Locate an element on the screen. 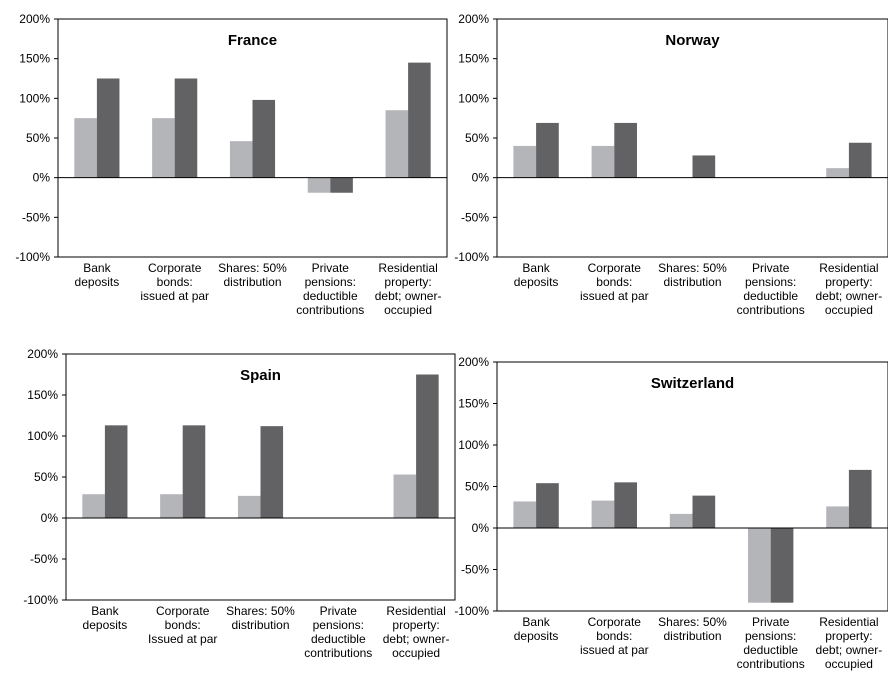 The width and height of the screenshot is (888, 677). x-tick-label: Issued at par is located at coordinates (182, 639).